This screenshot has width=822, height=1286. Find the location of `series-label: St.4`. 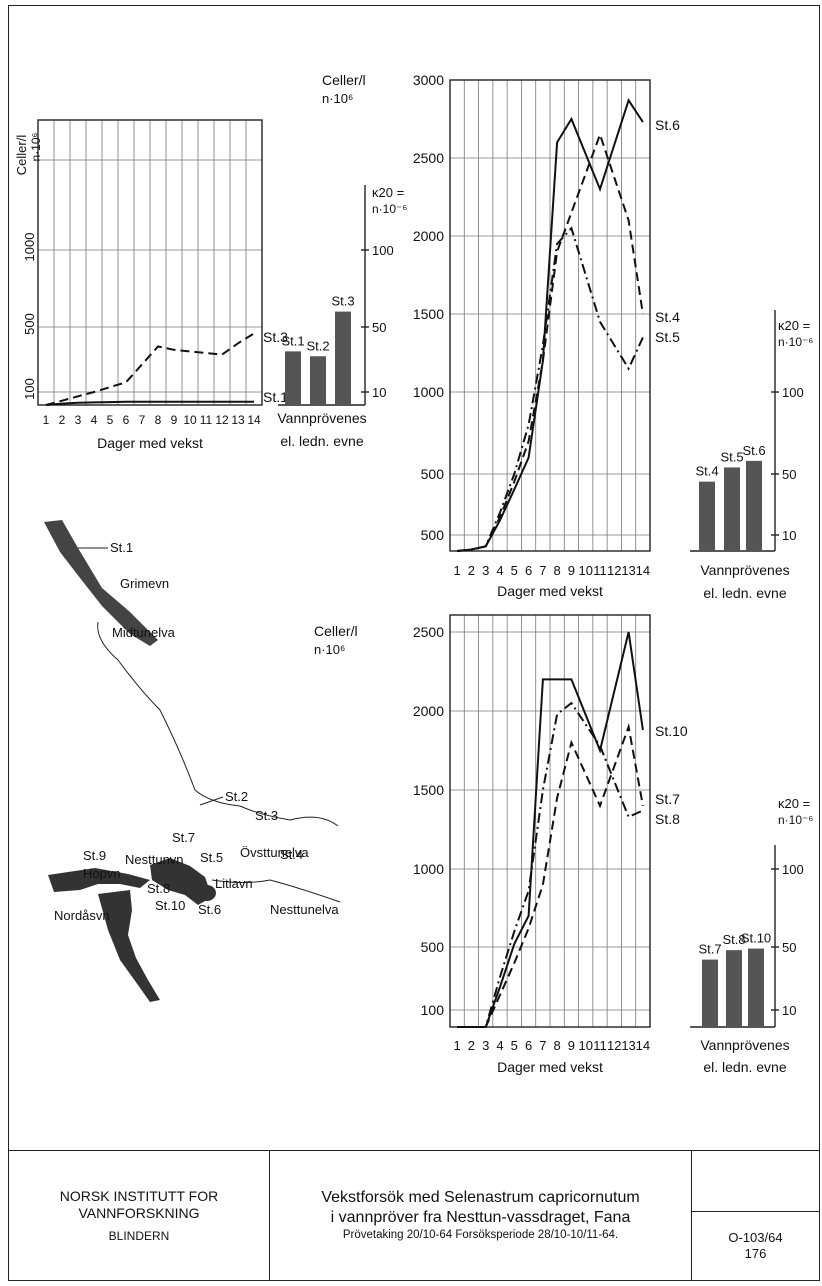

series-label: St.4 is located at coordinates (667, 317).